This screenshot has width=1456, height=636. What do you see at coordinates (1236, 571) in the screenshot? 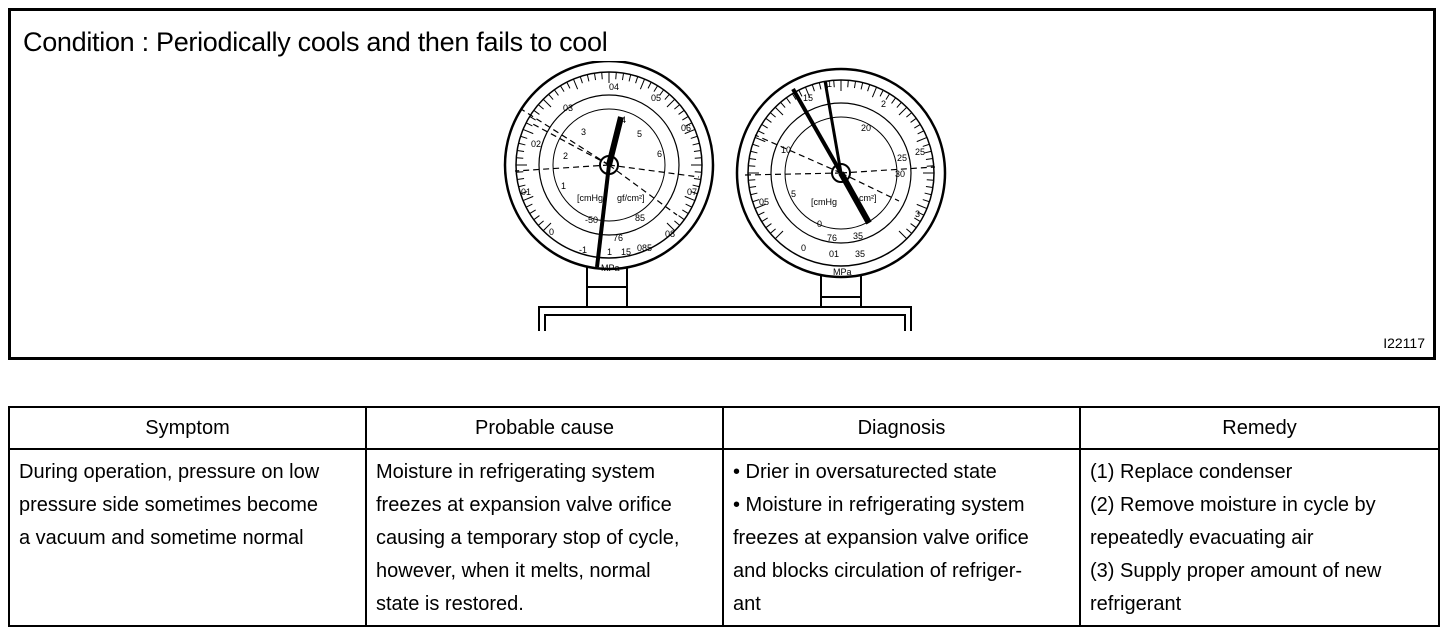
I see `remedy-line: (3) Supply proper amount of new` at bounding box center [1236, 571].